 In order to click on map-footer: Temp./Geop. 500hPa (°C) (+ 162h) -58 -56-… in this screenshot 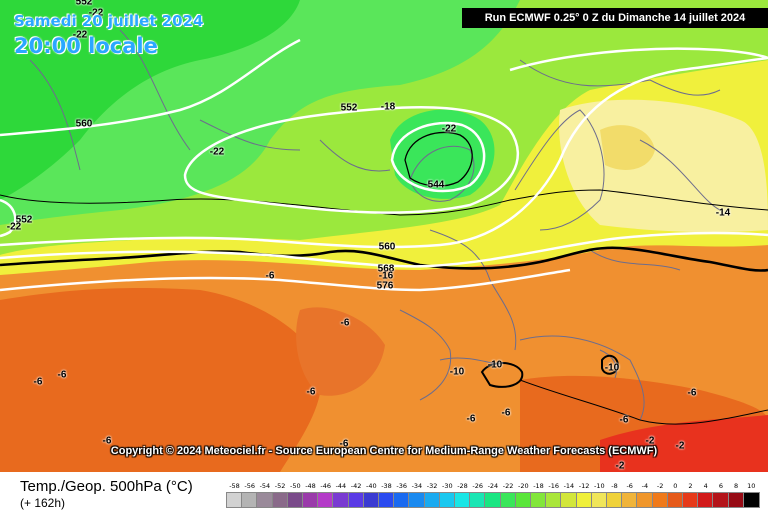, I will do `click(384, 492)`.